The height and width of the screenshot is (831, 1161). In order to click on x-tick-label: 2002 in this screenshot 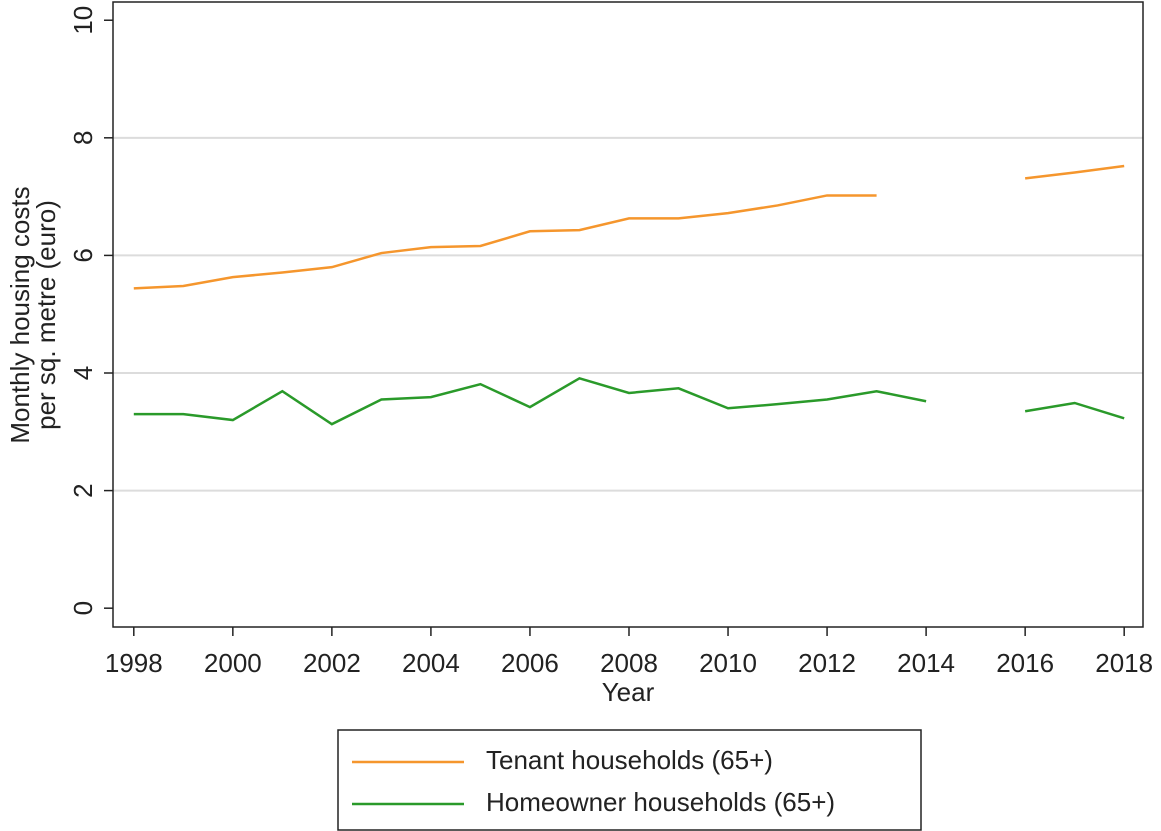, I will do `click(332, 663)`.